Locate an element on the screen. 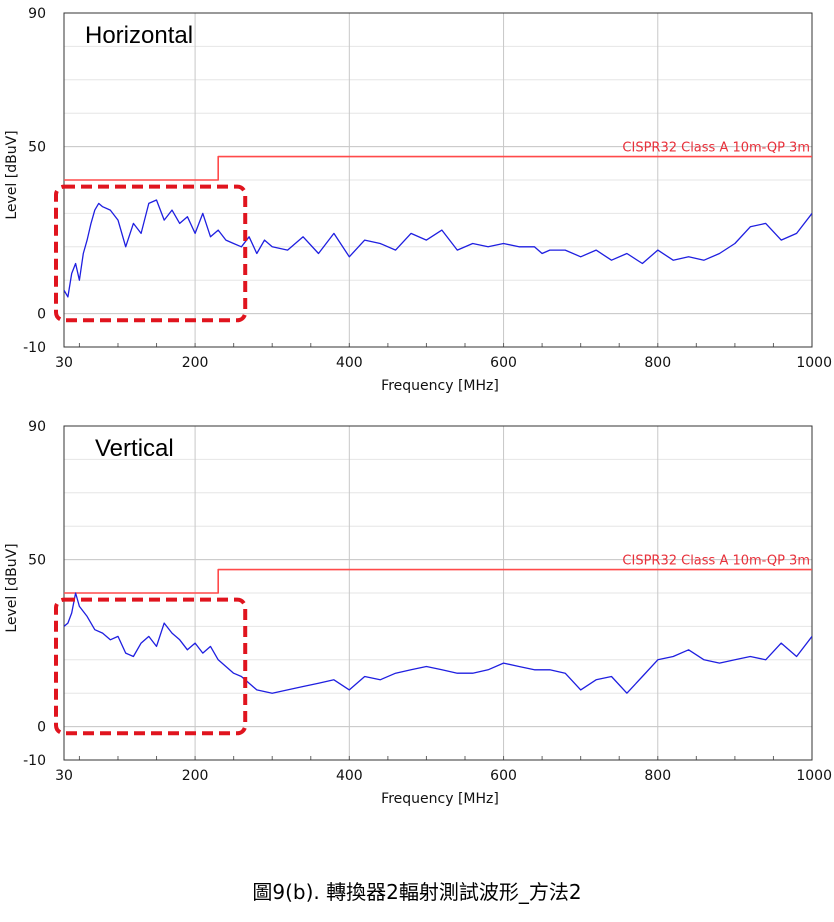 The width and height of the screenshot is (834, 922). chart-title: Horizontal is located at coordinates (139, 35).